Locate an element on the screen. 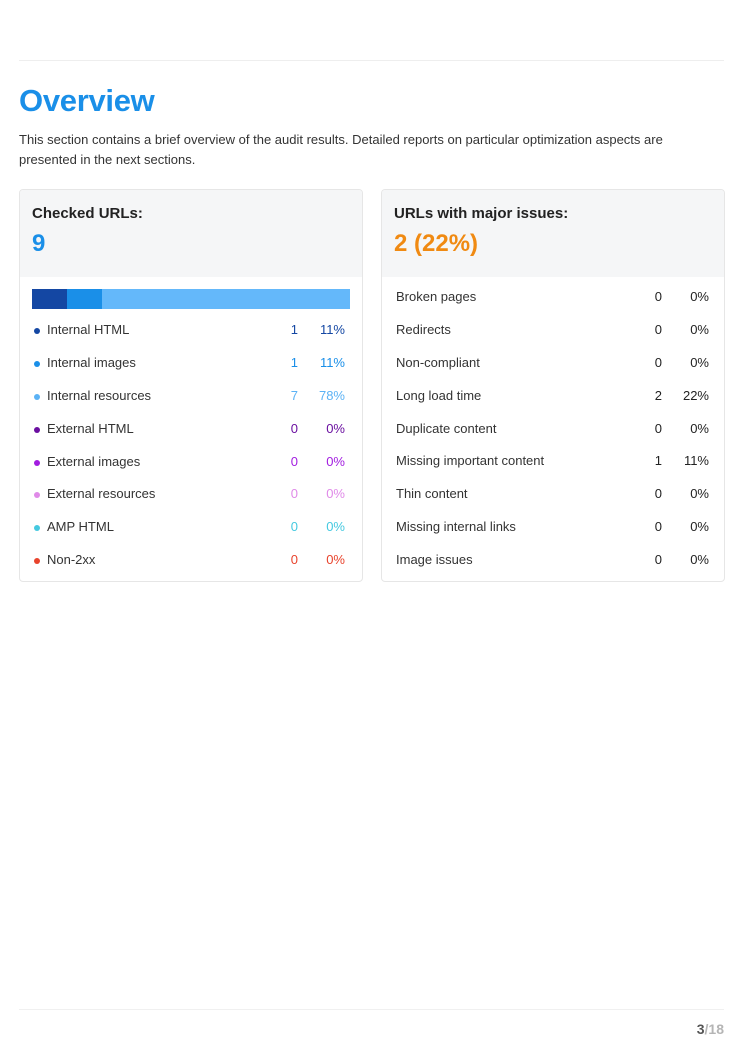 This screenshot has width=744, height=1053. issue-row: Long load time 2 22% is located at coordinates (553, 396).